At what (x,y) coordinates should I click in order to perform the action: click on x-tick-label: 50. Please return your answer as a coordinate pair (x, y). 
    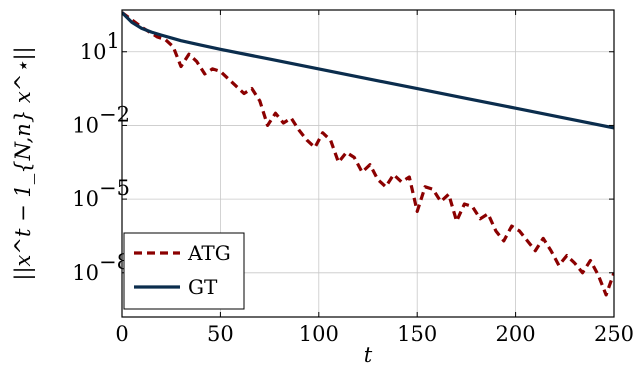
    Looking at the image, I should click on (220, 334).